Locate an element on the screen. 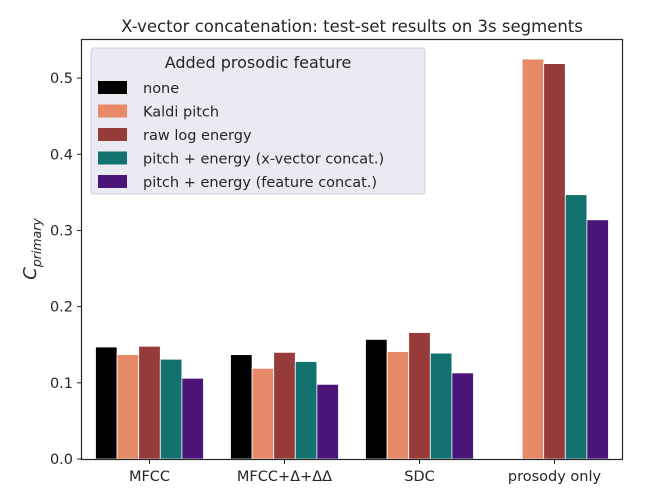  y-tick-label: 0.0 is located at coordinates (61, 460).